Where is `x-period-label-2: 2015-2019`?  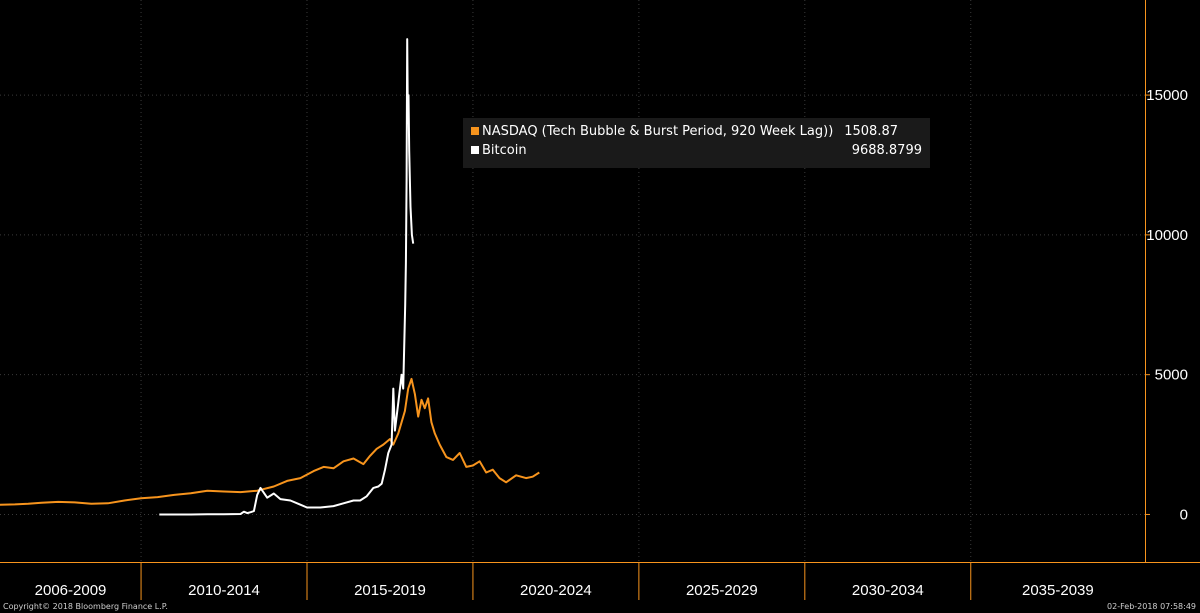 x-period-label-2: 2015-2019 is located at coordinates (390, 590).